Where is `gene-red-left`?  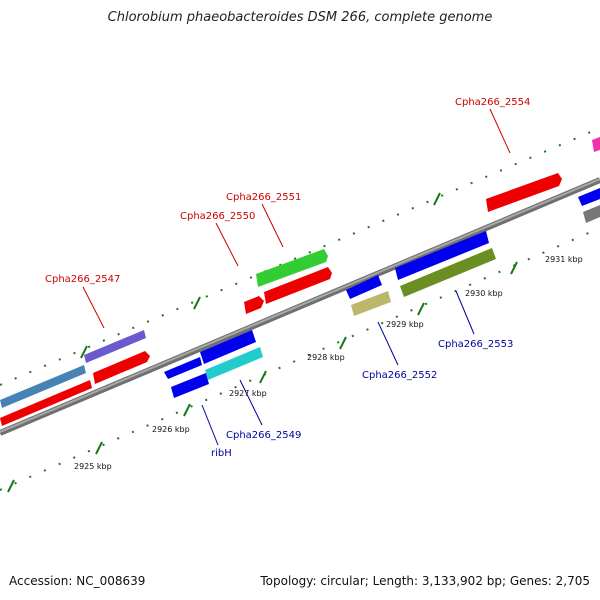 gene-red-left is located at coordinates (46, 403).